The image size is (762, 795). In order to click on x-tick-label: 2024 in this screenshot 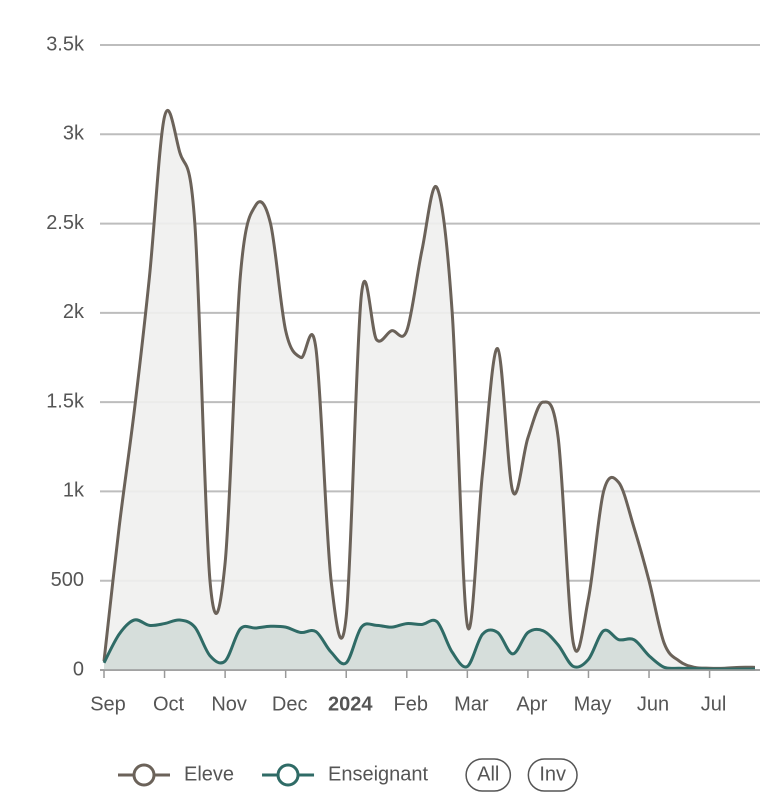, I will do `click(350, 704)`.